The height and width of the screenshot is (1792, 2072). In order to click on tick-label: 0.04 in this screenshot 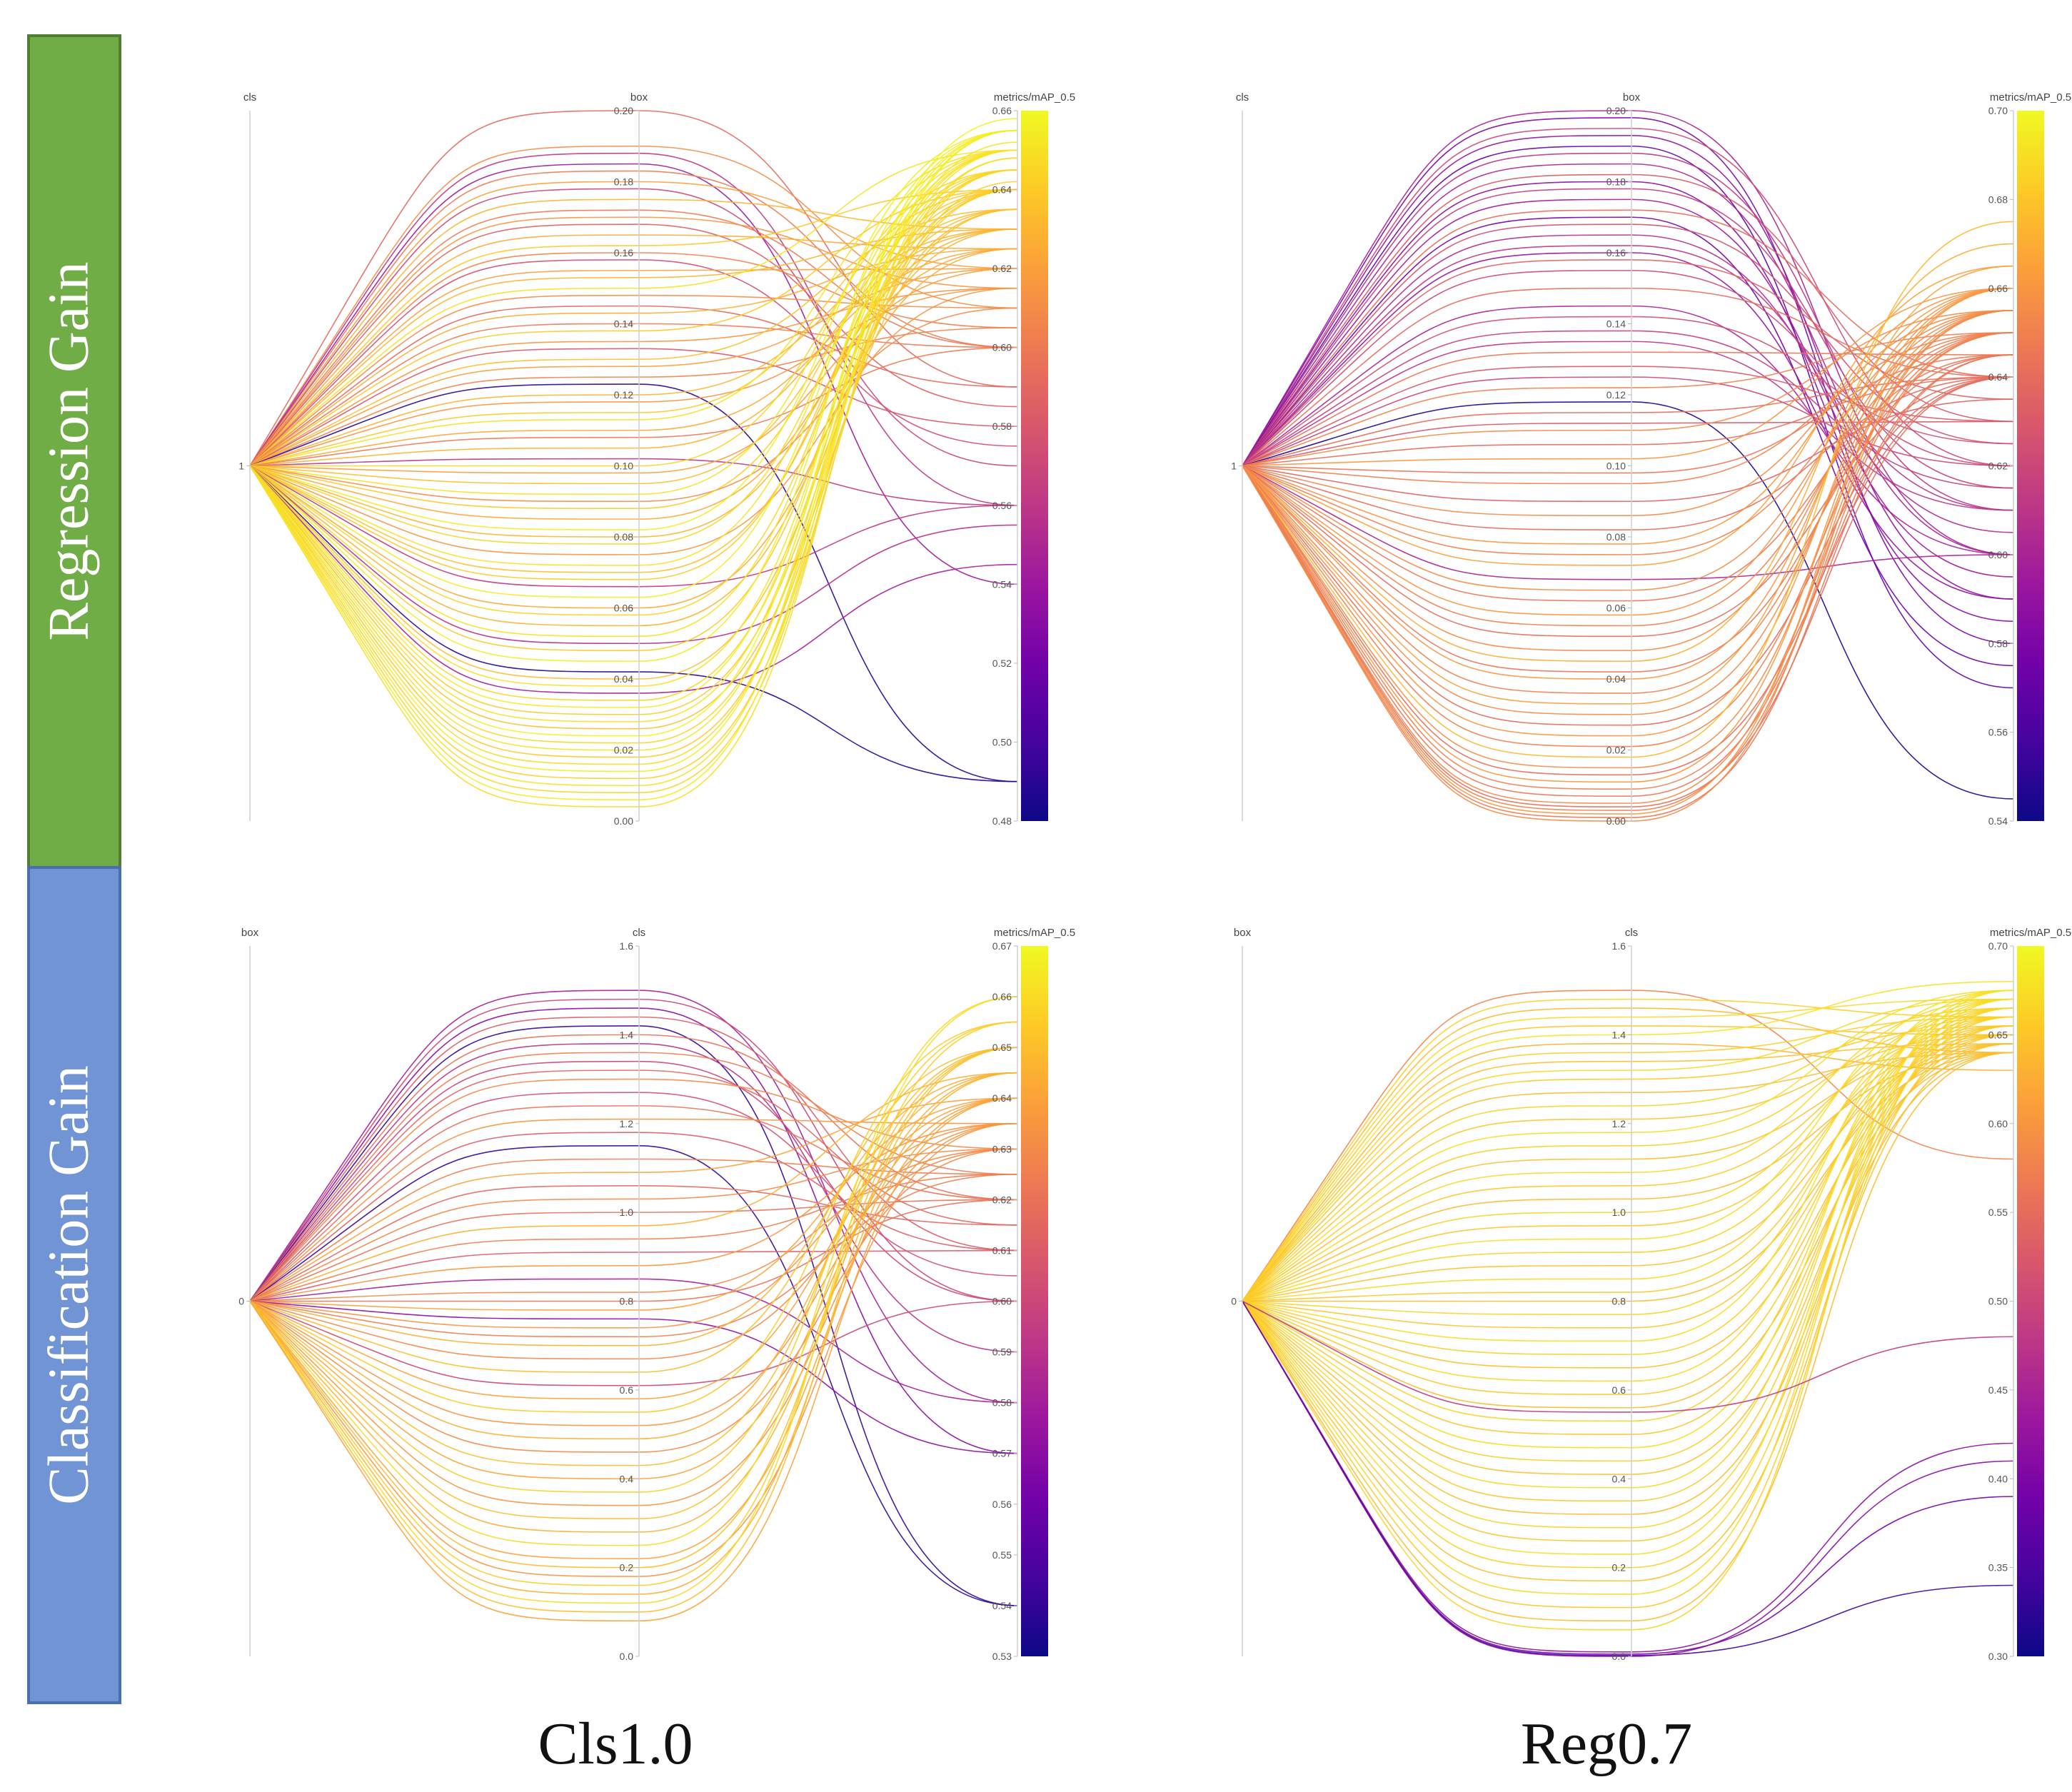, I will do `click(623, 679)`.